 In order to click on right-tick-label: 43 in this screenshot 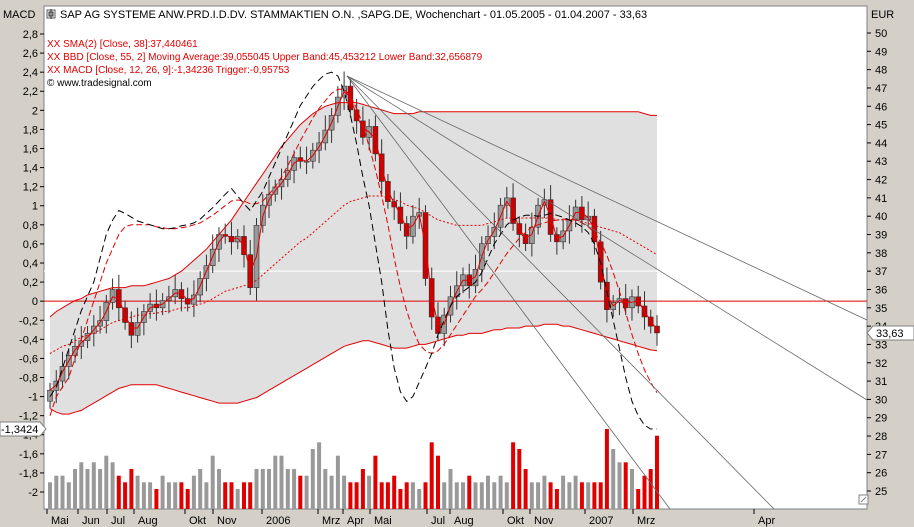, I will do `click(881, 162)`.